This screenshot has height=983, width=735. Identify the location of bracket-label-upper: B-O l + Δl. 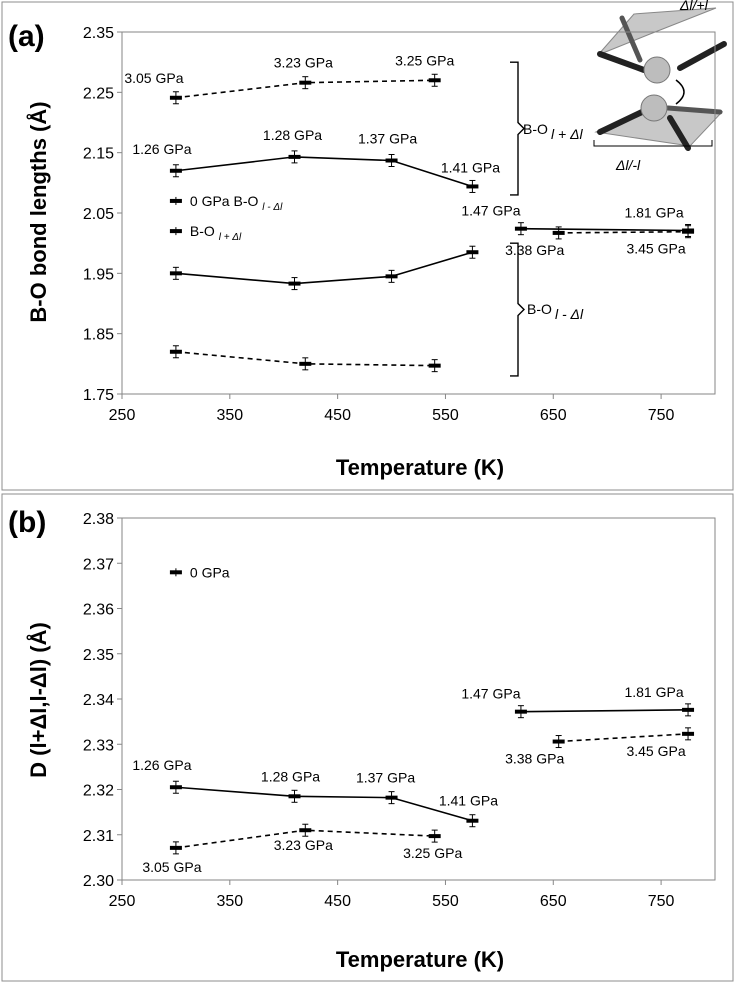
(553, 131).